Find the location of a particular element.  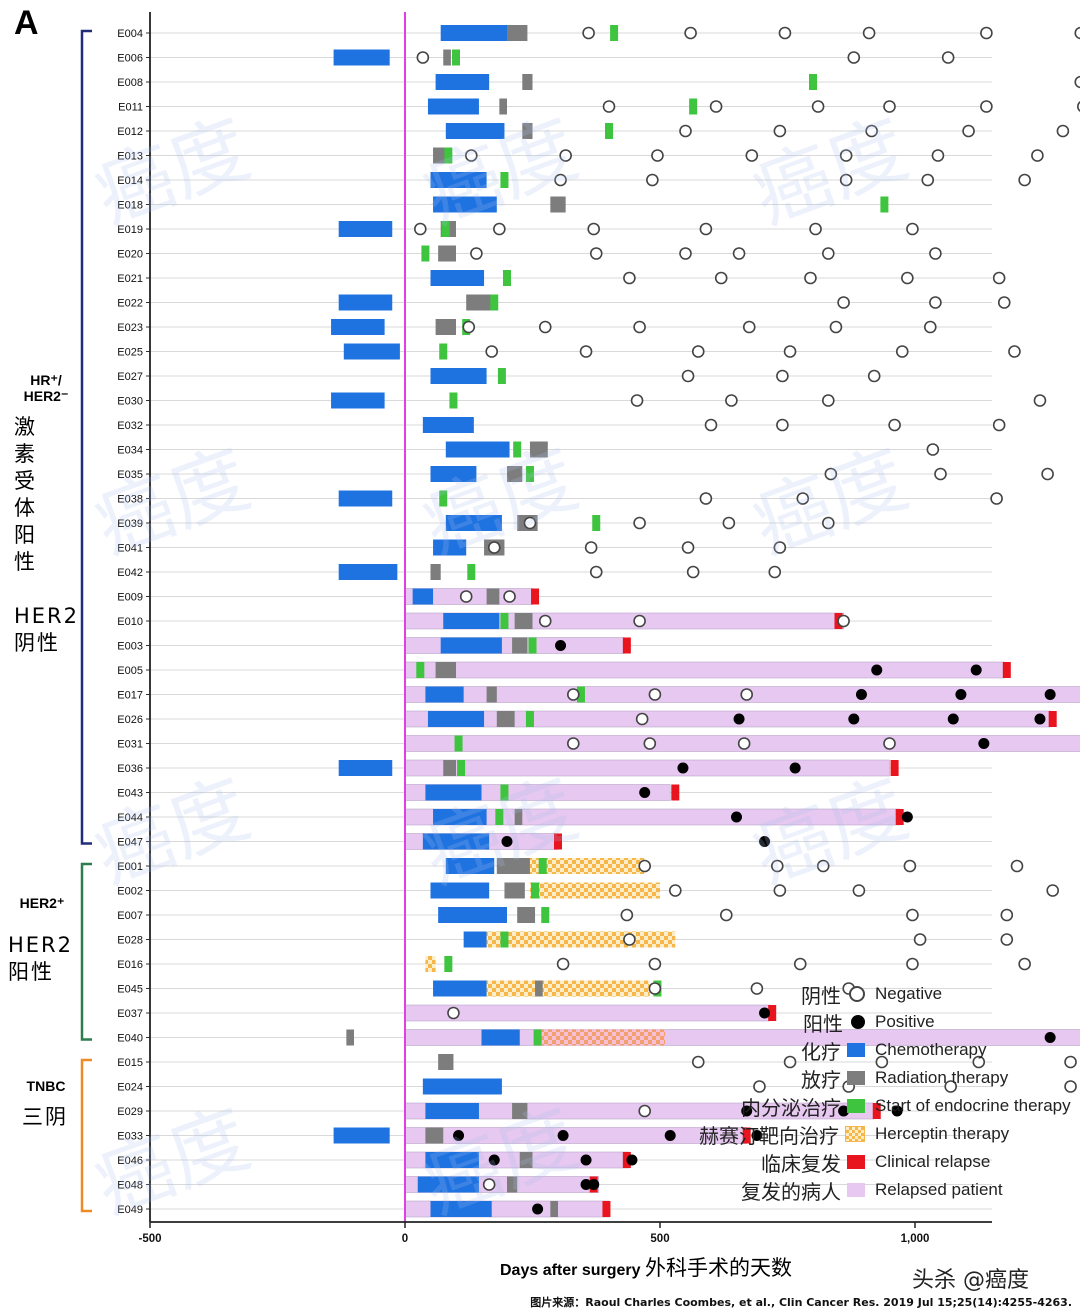

patient-id-label: E028 is located at coordinates (130, 941).